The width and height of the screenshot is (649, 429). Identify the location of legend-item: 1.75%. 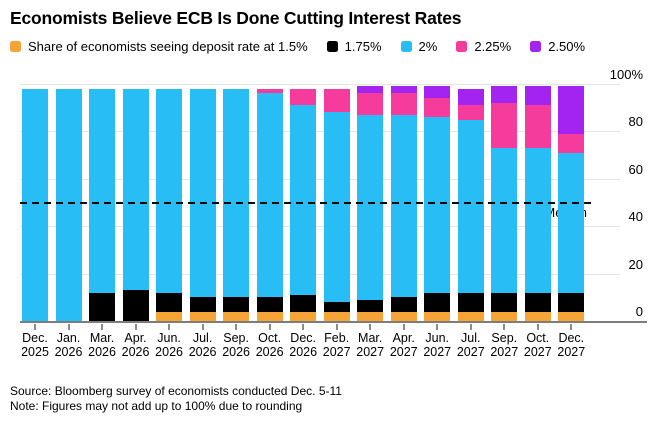
(354, 46).